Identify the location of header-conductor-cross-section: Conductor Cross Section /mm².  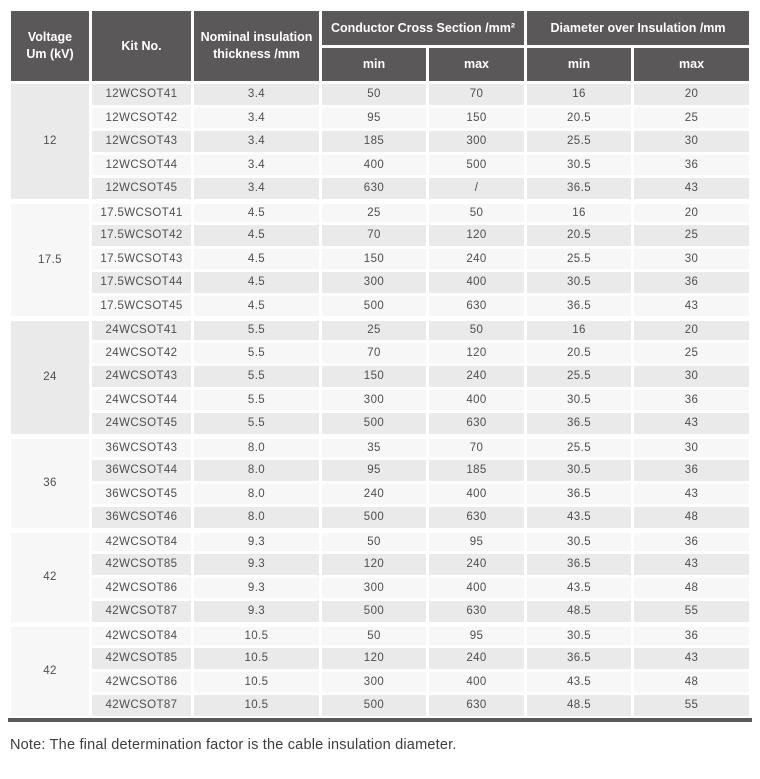
(423, 28).